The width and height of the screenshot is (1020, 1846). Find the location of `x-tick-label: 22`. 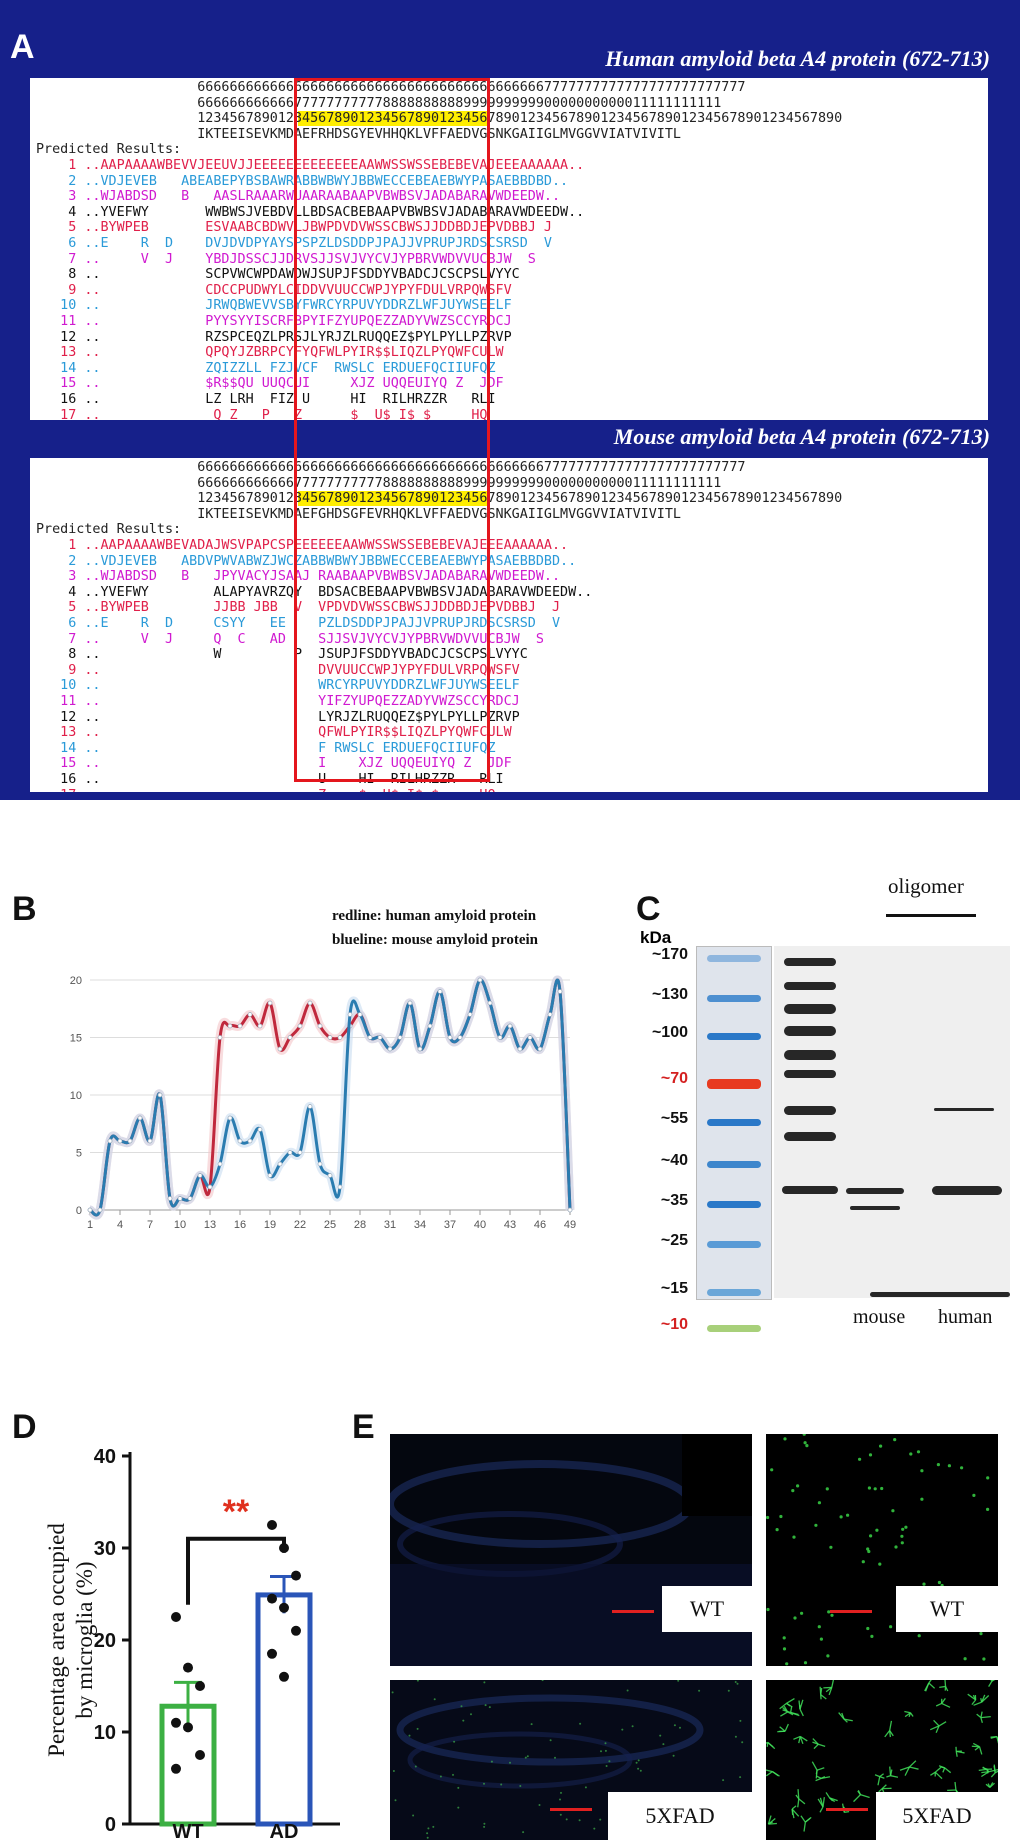

x-tick-label: 22 is located at coordinates (300, 1225).